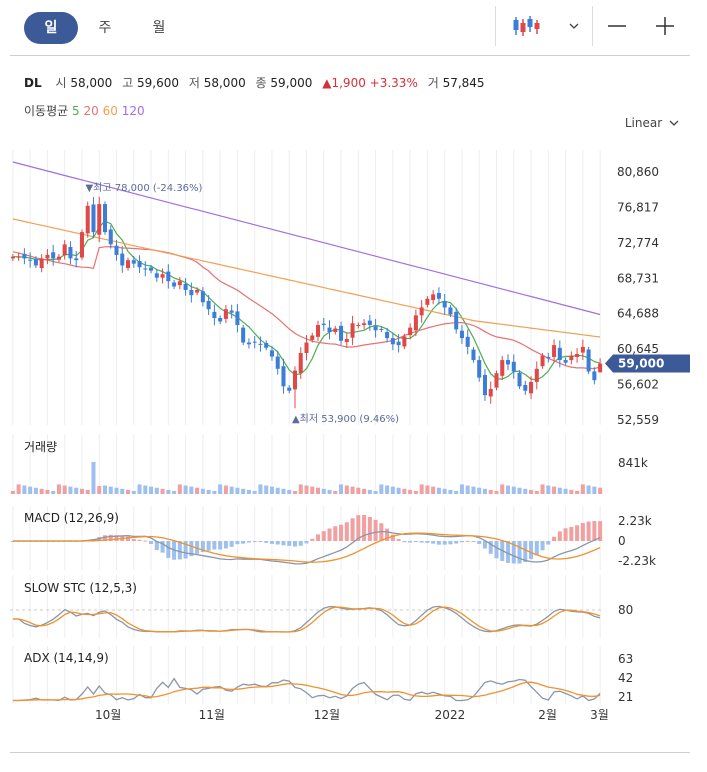 The height and width of the screenshot is (772, 707). What do you see at coordinates (625, 610) in the screenshot?
I see `stc-tick-label: 80` at bounding box center [625, 610].